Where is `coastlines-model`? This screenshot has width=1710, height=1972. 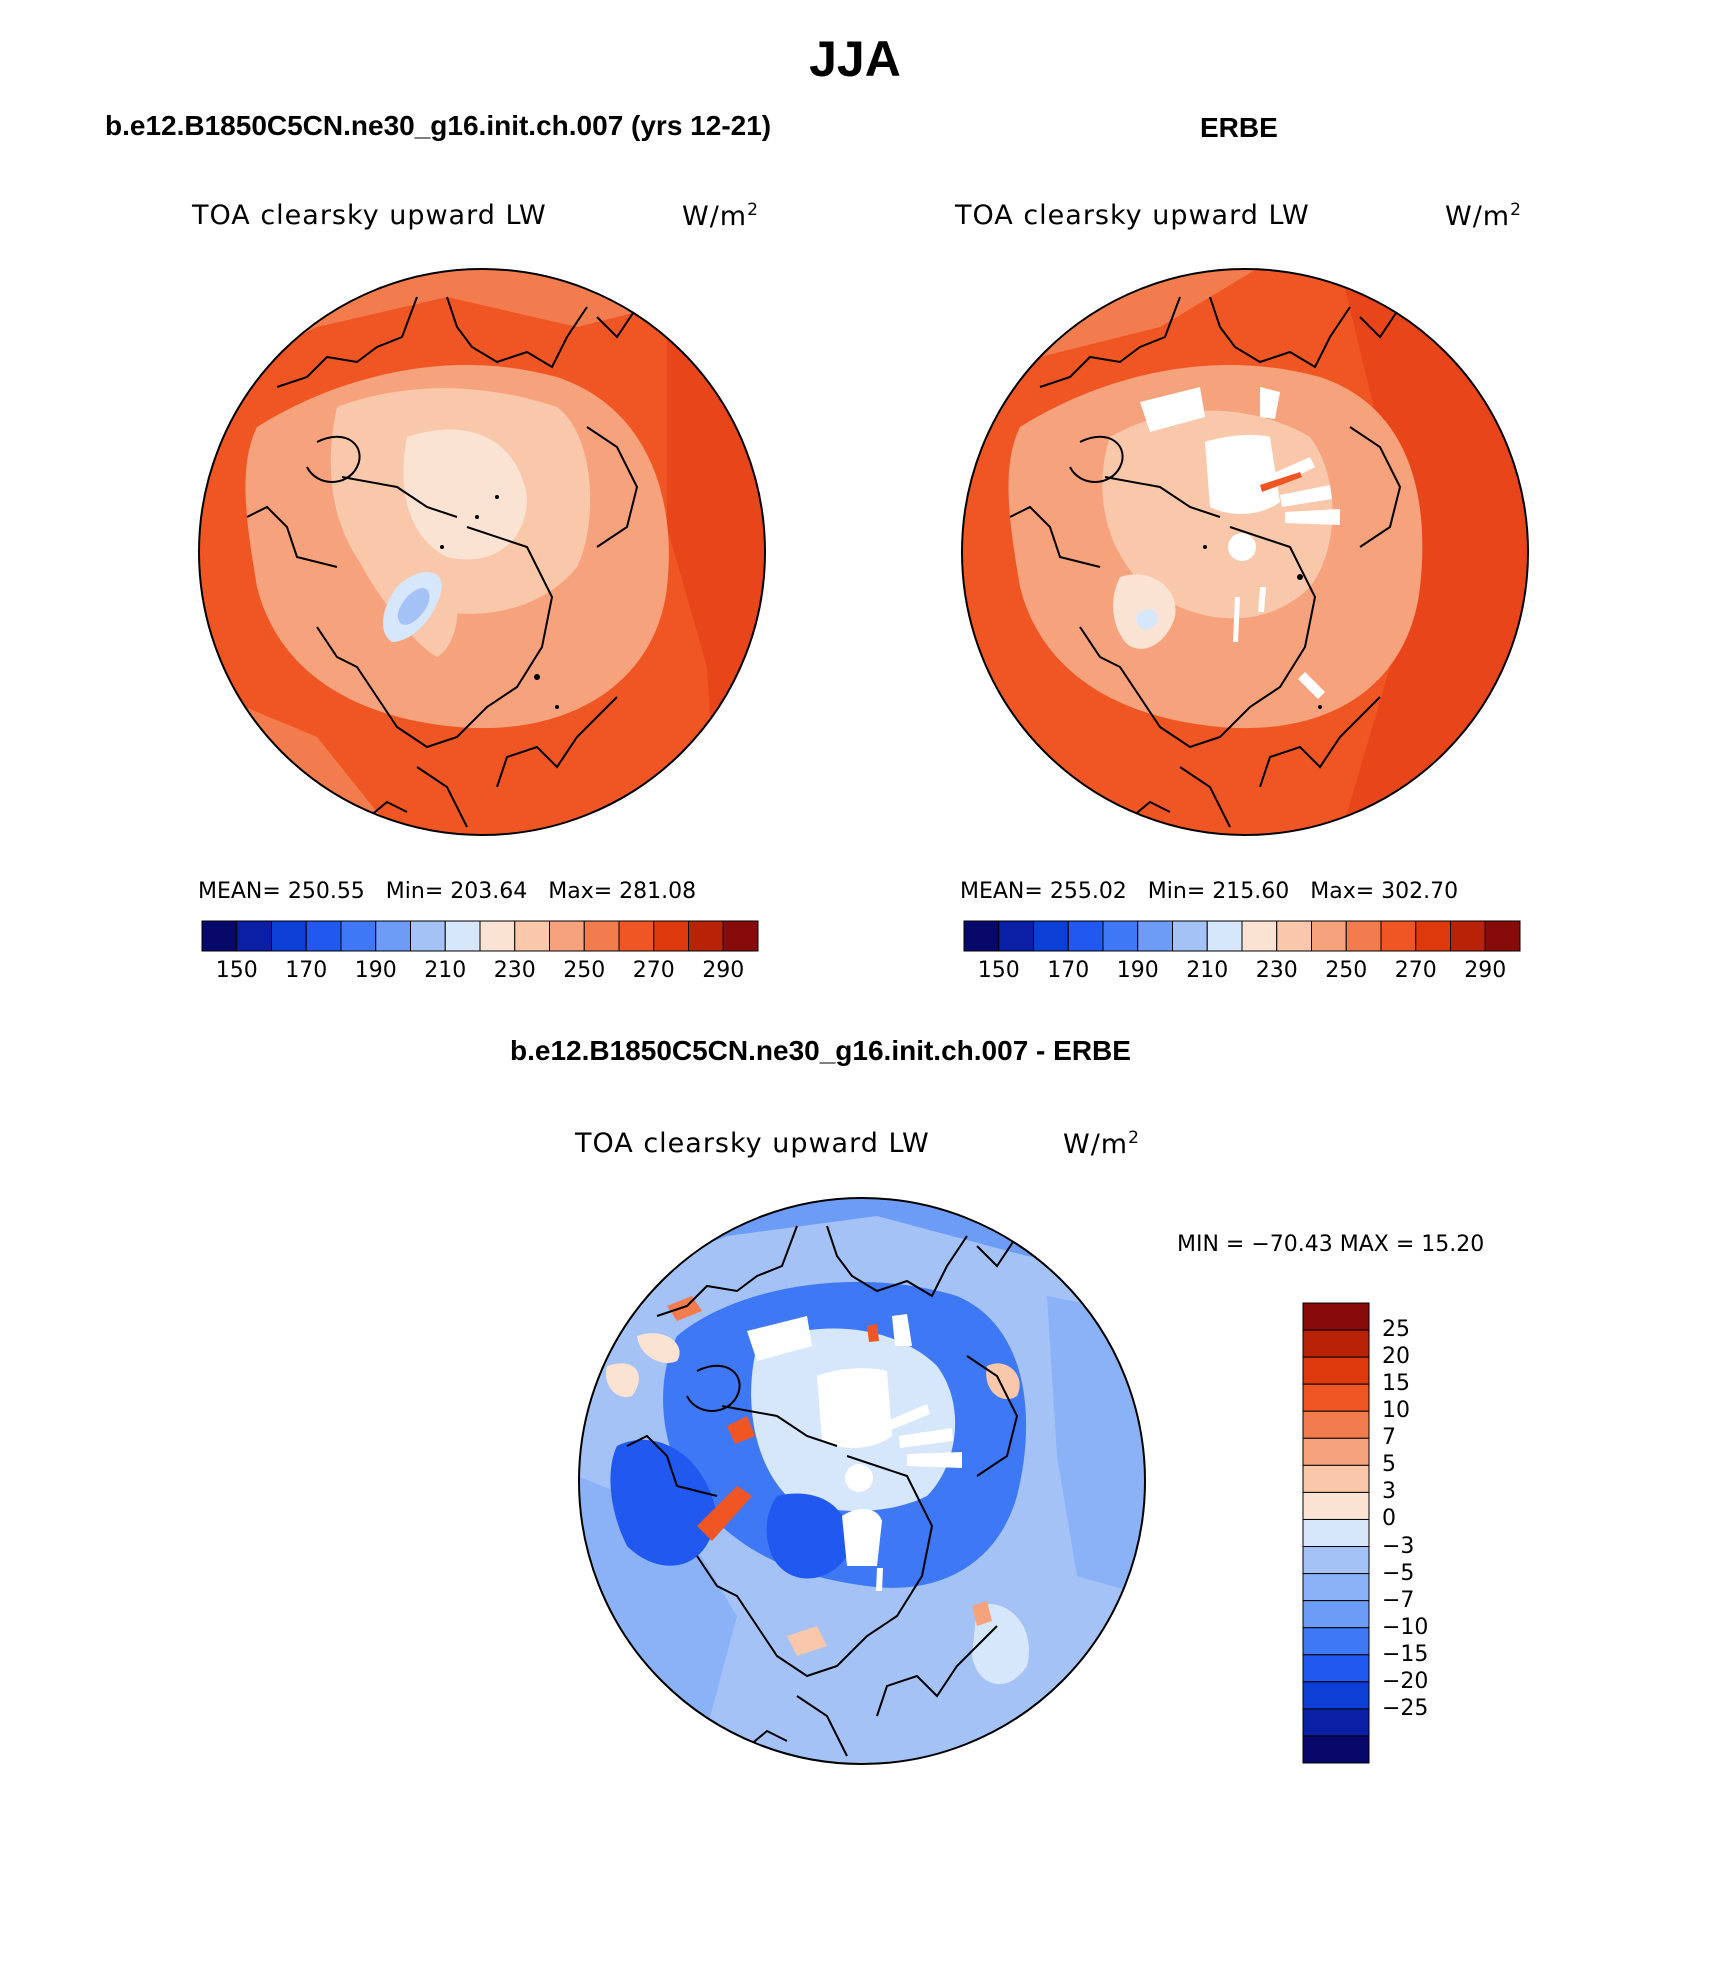
coastlines-model is located at coordinates (452, 562).